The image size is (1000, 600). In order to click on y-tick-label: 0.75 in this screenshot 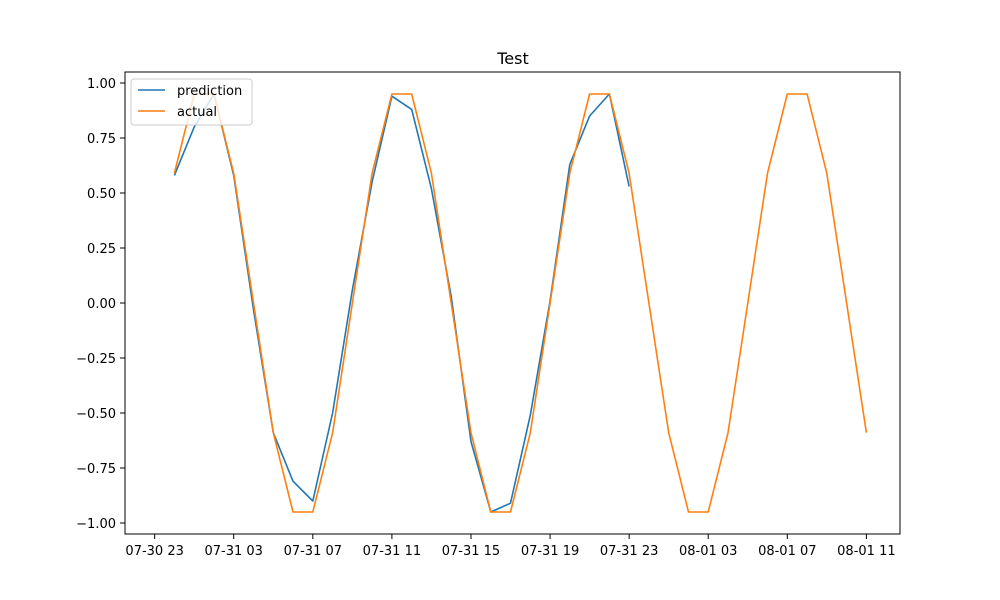, I will do `click(101, 139)`.